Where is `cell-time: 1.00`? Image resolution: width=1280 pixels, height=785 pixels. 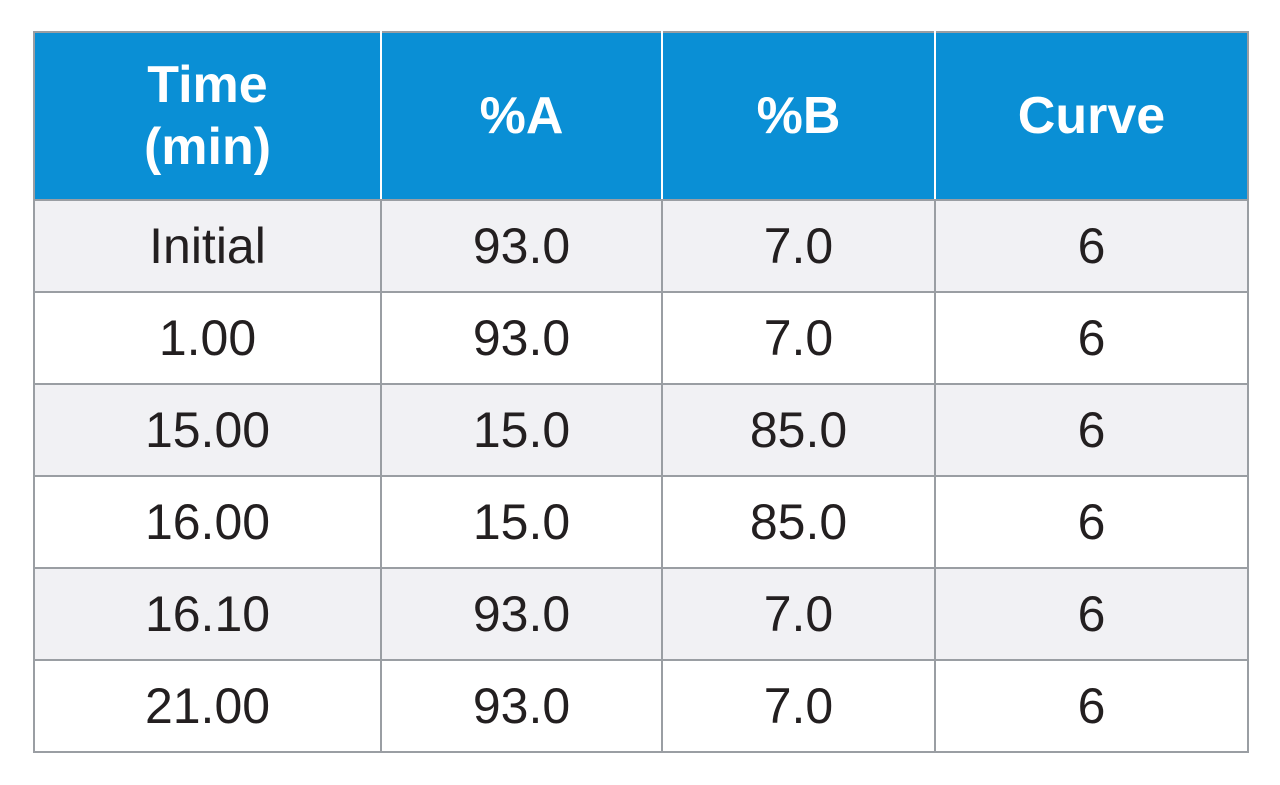 cell-time: 1.00 is located at coordinates (207, 338).